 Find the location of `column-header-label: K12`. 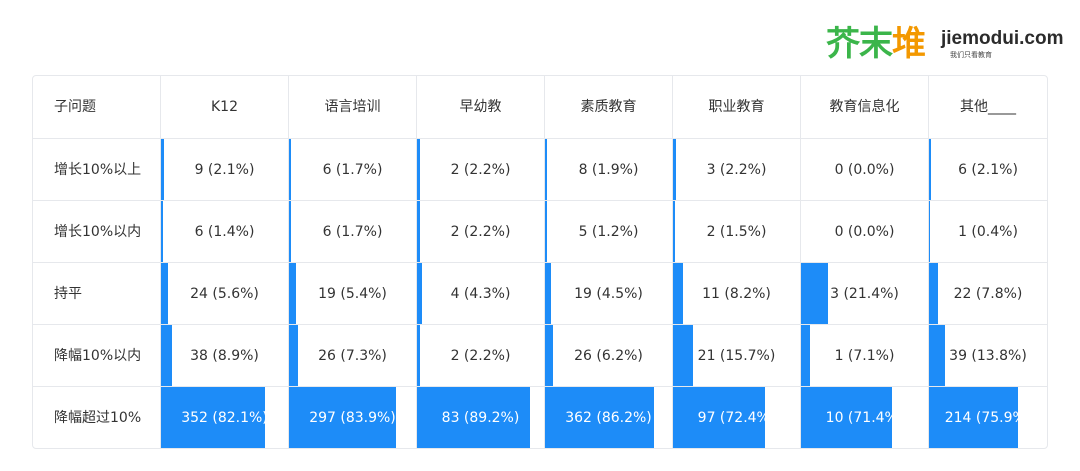

column-header-label: K12 is located at coordinates (224, 107).